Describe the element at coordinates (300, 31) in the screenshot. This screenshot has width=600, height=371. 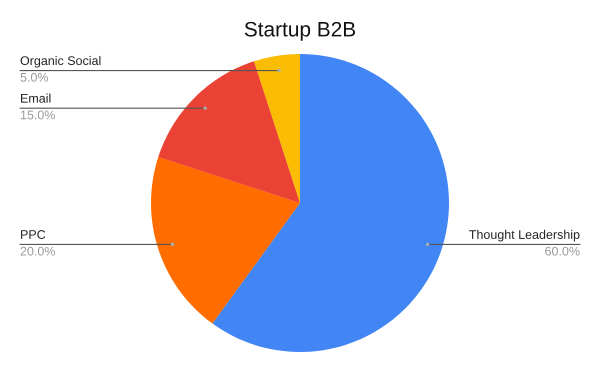
I see `chart-title: Startup B2B` at that location.